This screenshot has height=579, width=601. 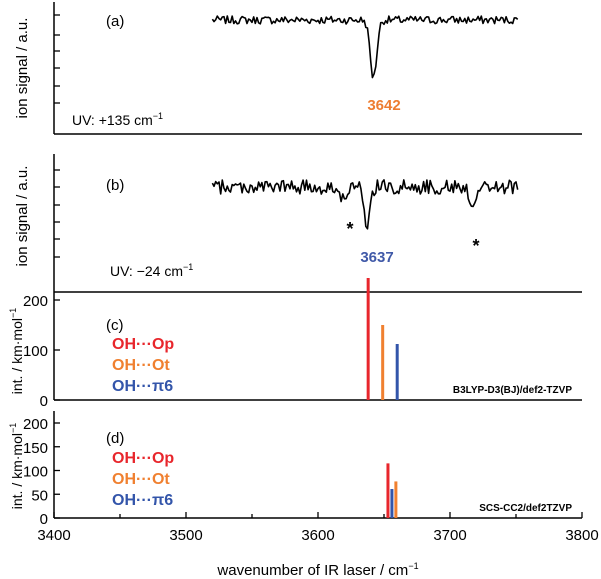 I want to click on y-tick-label: 50, so click(x=39, y=495).